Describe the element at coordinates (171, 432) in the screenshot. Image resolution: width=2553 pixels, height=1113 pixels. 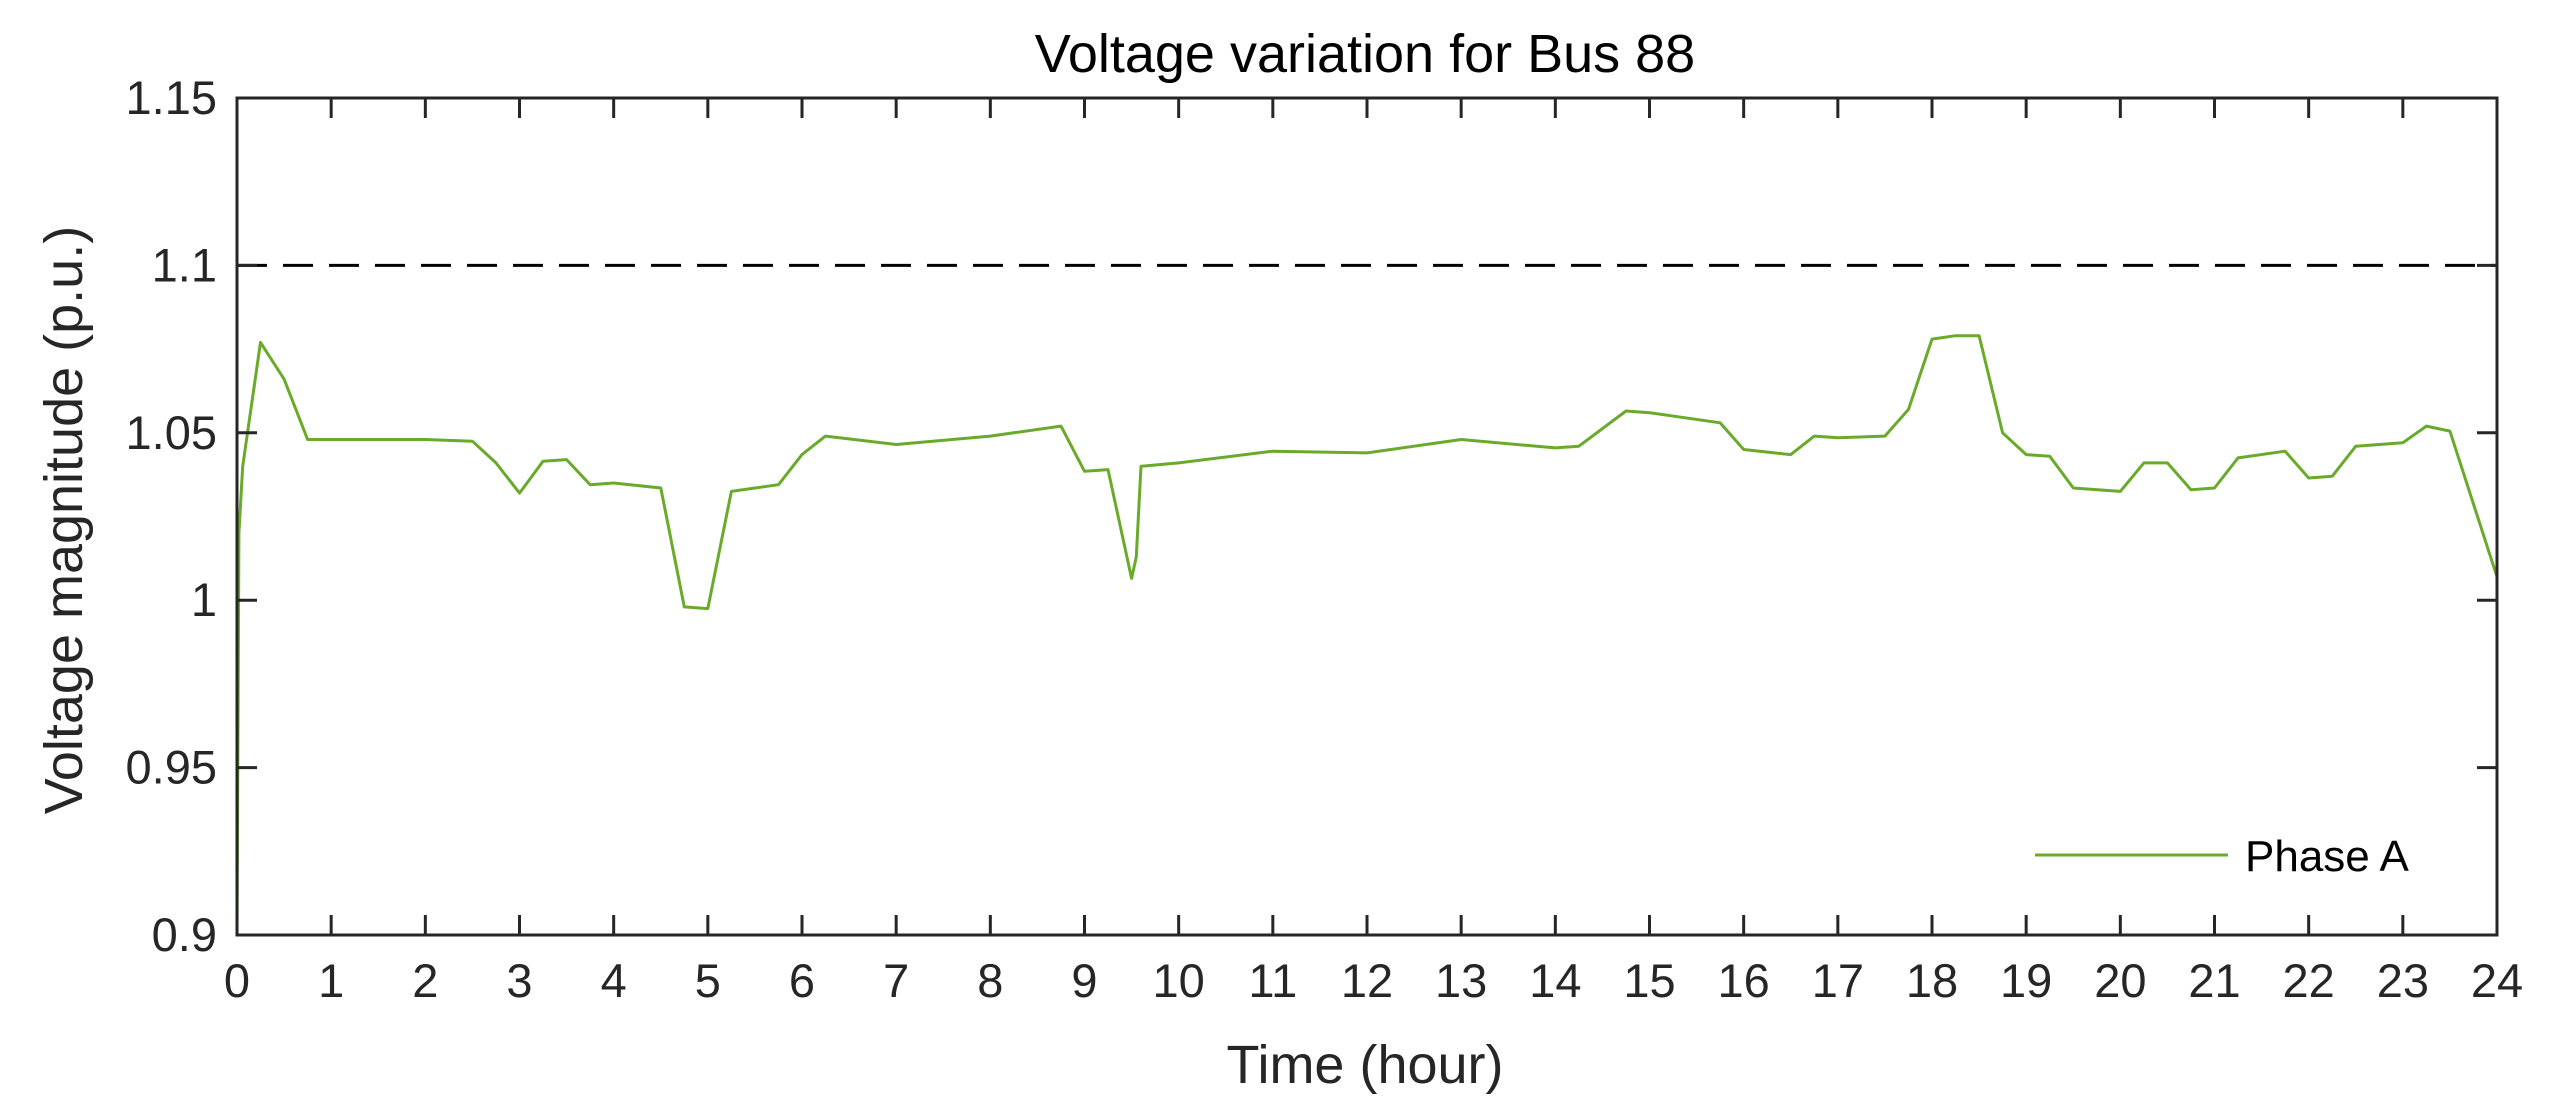
I see `y-tick-label-3: 1.05` at that location.